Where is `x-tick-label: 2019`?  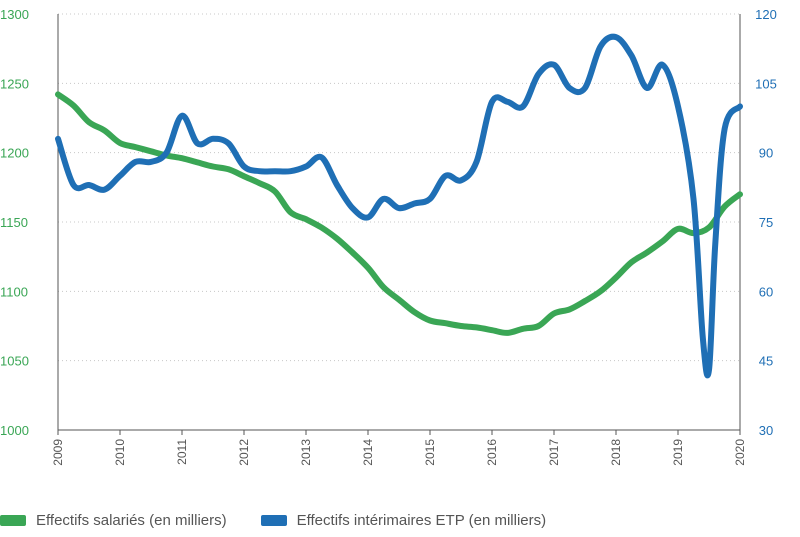
x-tick-label: 2019 is located at coordinates (678, 452).